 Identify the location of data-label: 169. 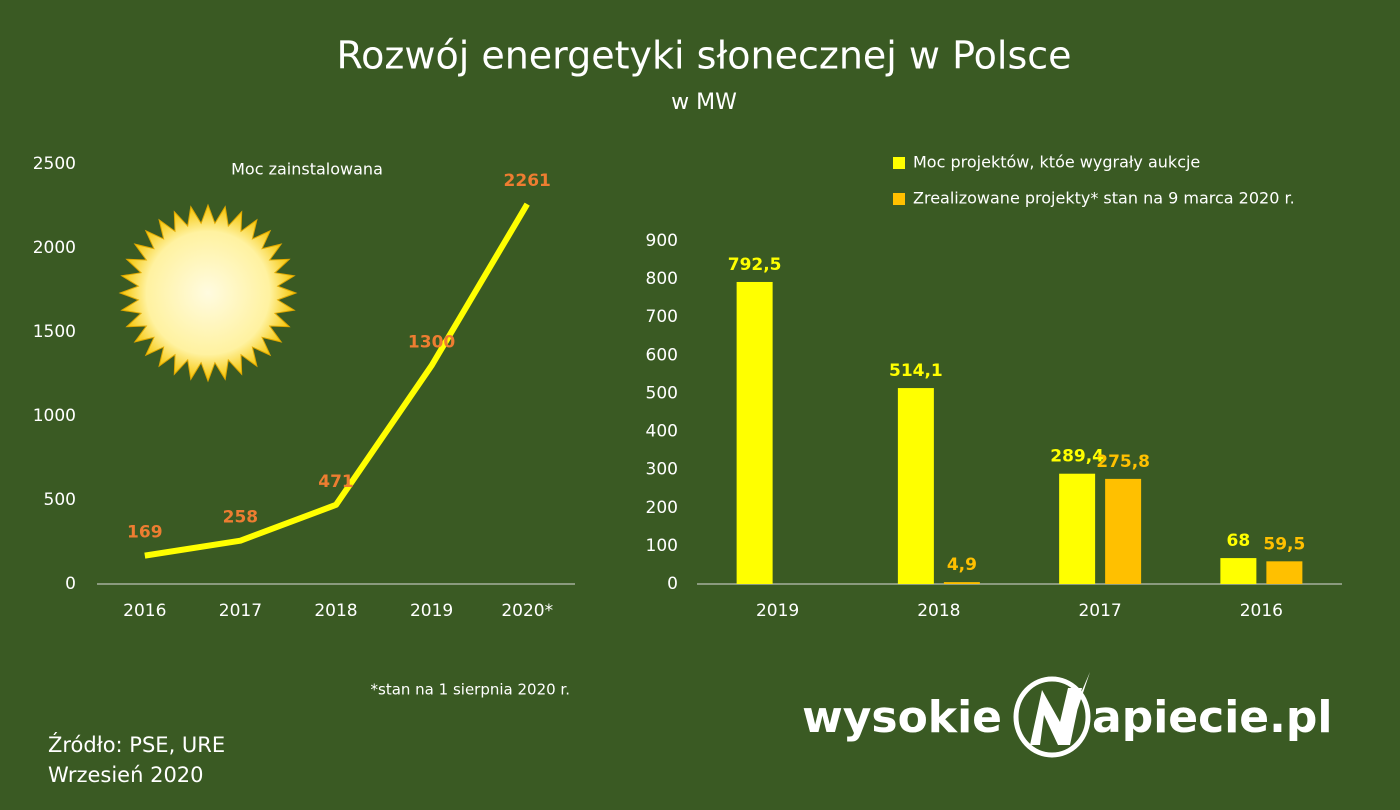
(145, 533).